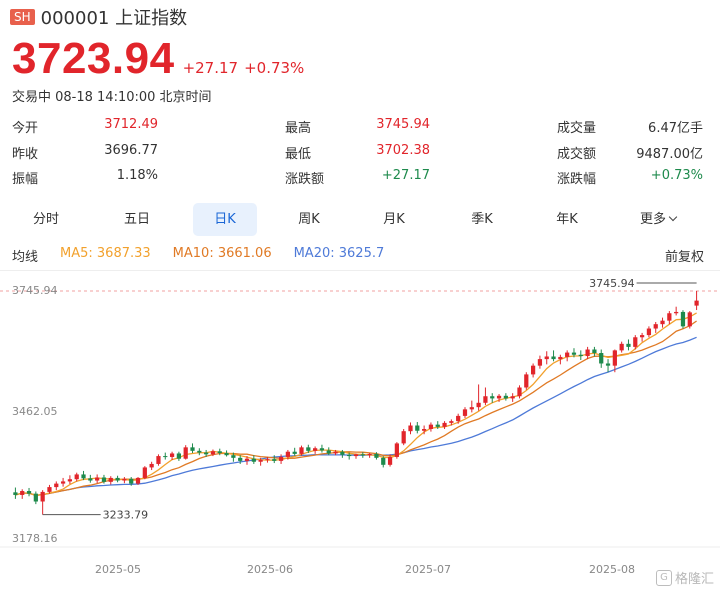 The image size is (720, 595). What do you see at coordinates (684, 257) in the screenshot?
I see `price-adjust-toggle: 前复权` at bounding box center [684, 257].